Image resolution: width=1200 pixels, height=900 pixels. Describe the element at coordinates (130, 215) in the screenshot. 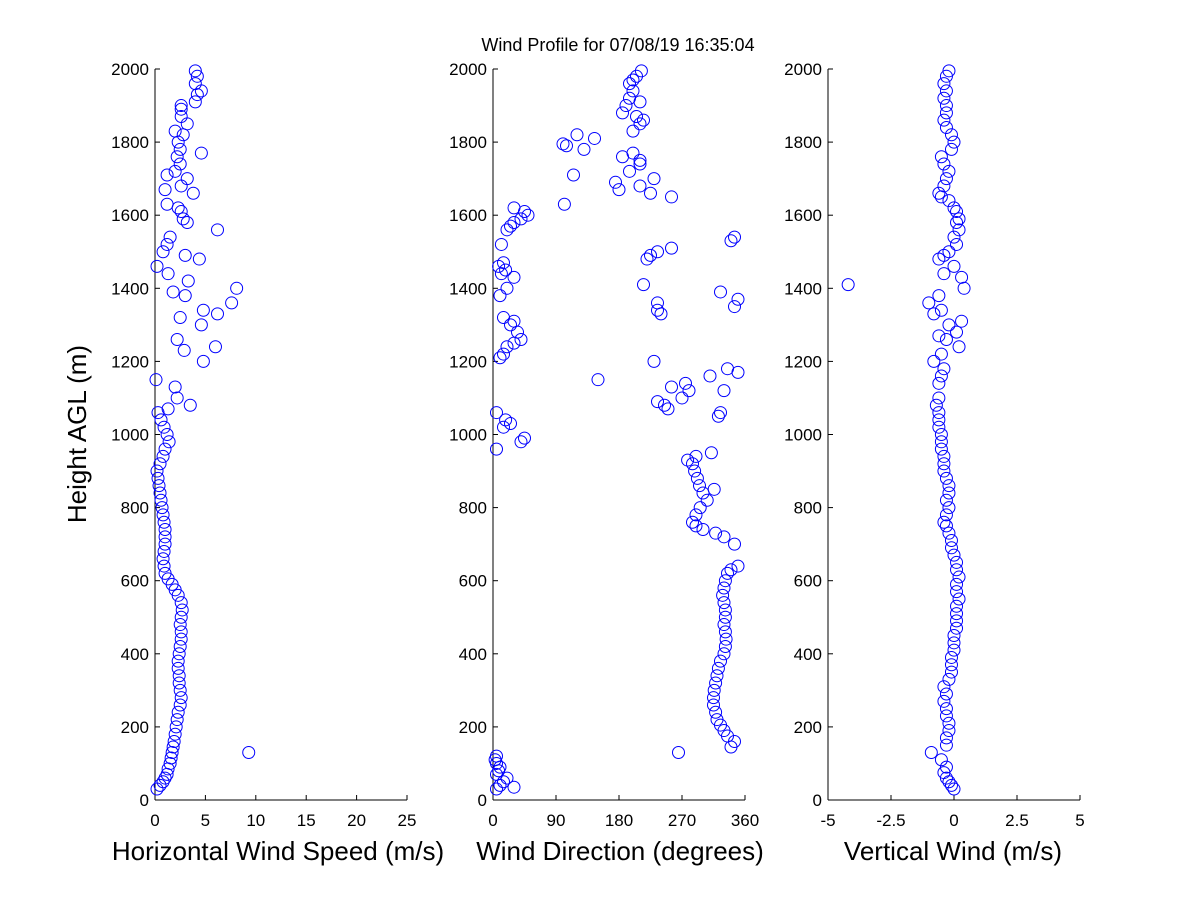

I see `y-tick-label: 1600` at that location.